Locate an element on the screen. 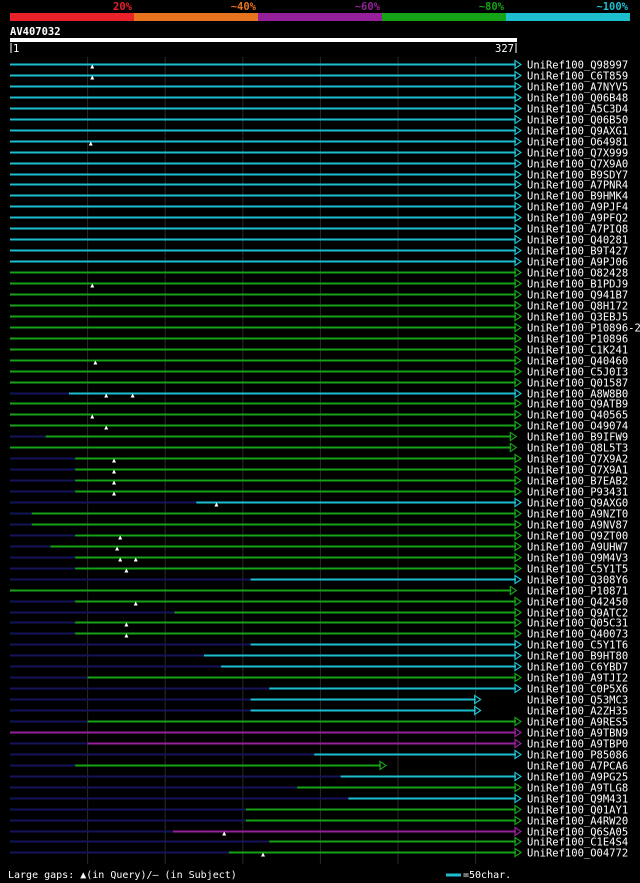  hit-row: UniRef100_Q06B50 is located at coordinates (319, 120).